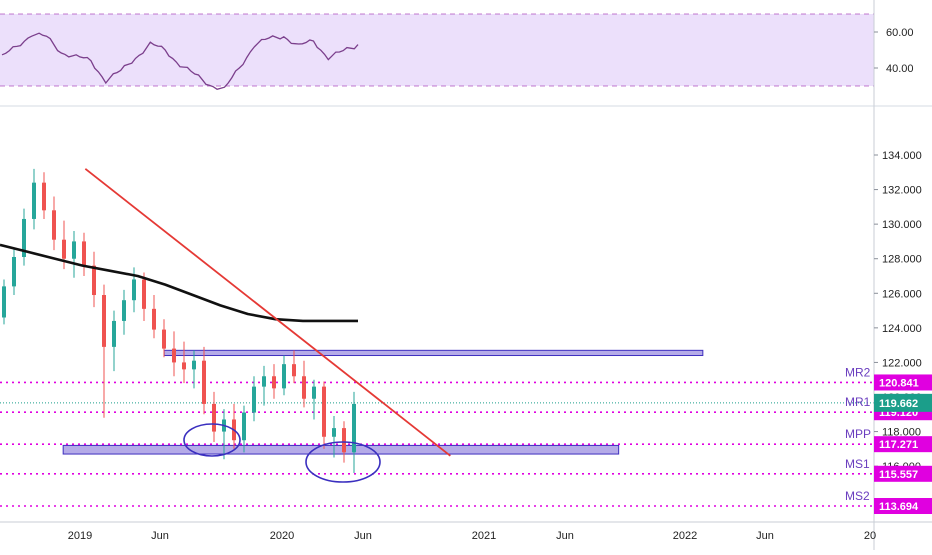  I want to click on support-circle-left, so click(212, 440).